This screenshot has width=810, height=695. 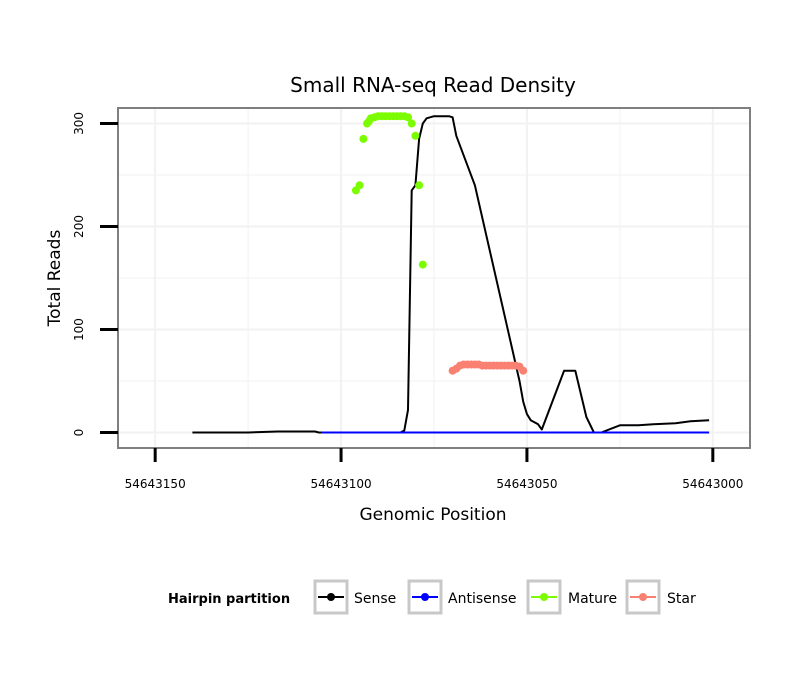 What do you see at coordinates (331, 597) in the screenshot?
I see `legend-point-sense` at bounding box center [331, 597].